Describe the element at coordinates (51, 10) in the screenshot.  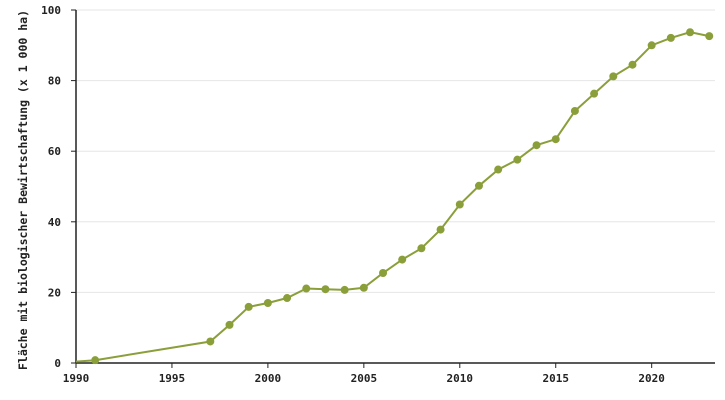
I see `y-tick-label: 100` at that location.